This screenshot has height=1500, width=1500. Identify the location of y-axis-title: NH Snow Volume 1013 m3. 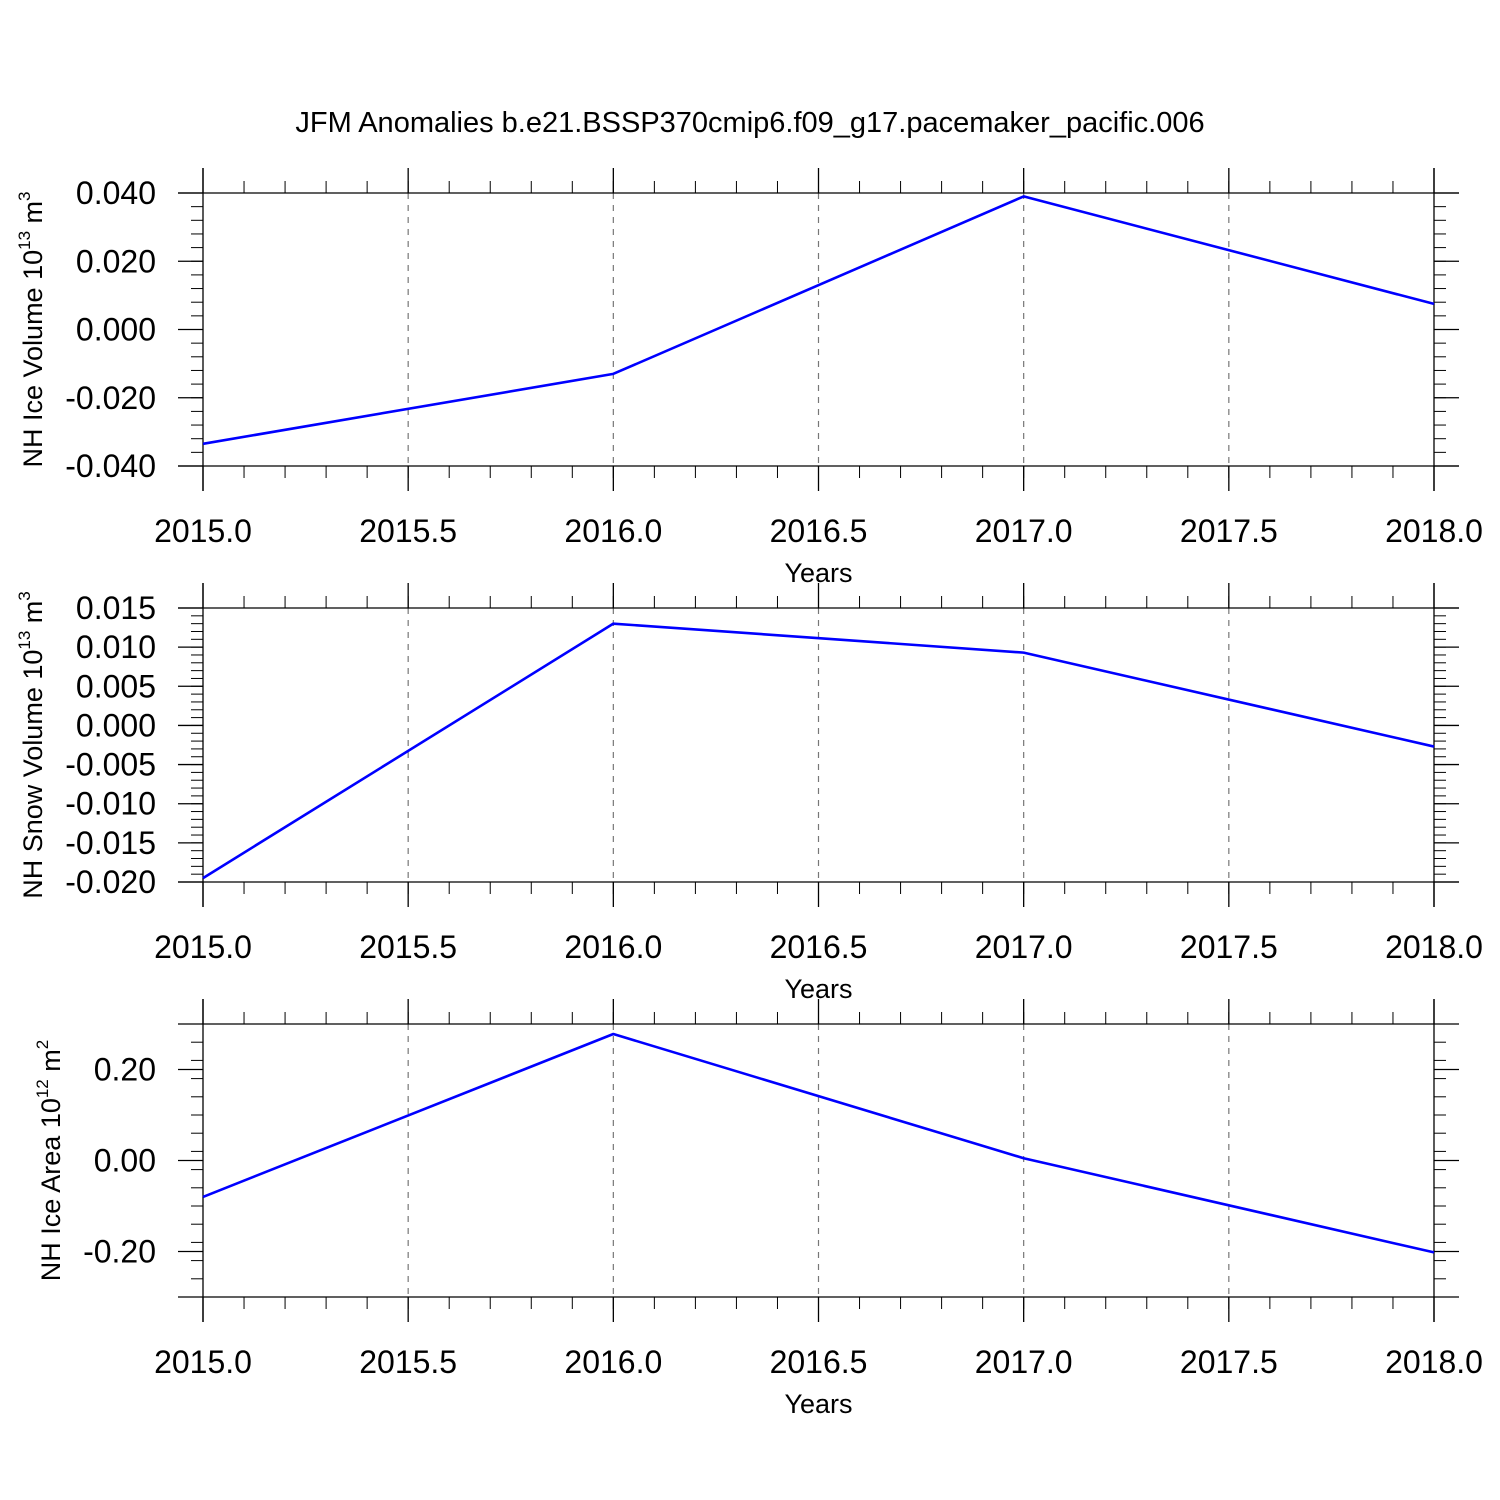
(31, 745).